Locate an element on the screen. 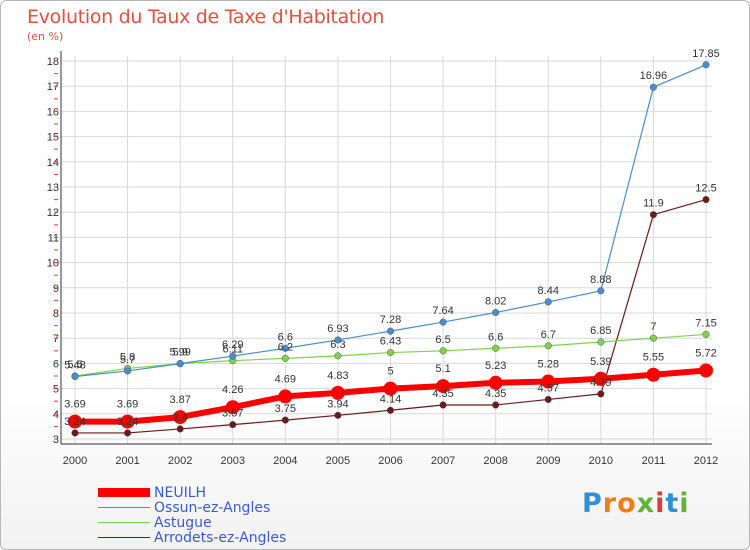 The image size is (750, 550). data-label-astugue: 5.5 is located at coordinates (74, 365).